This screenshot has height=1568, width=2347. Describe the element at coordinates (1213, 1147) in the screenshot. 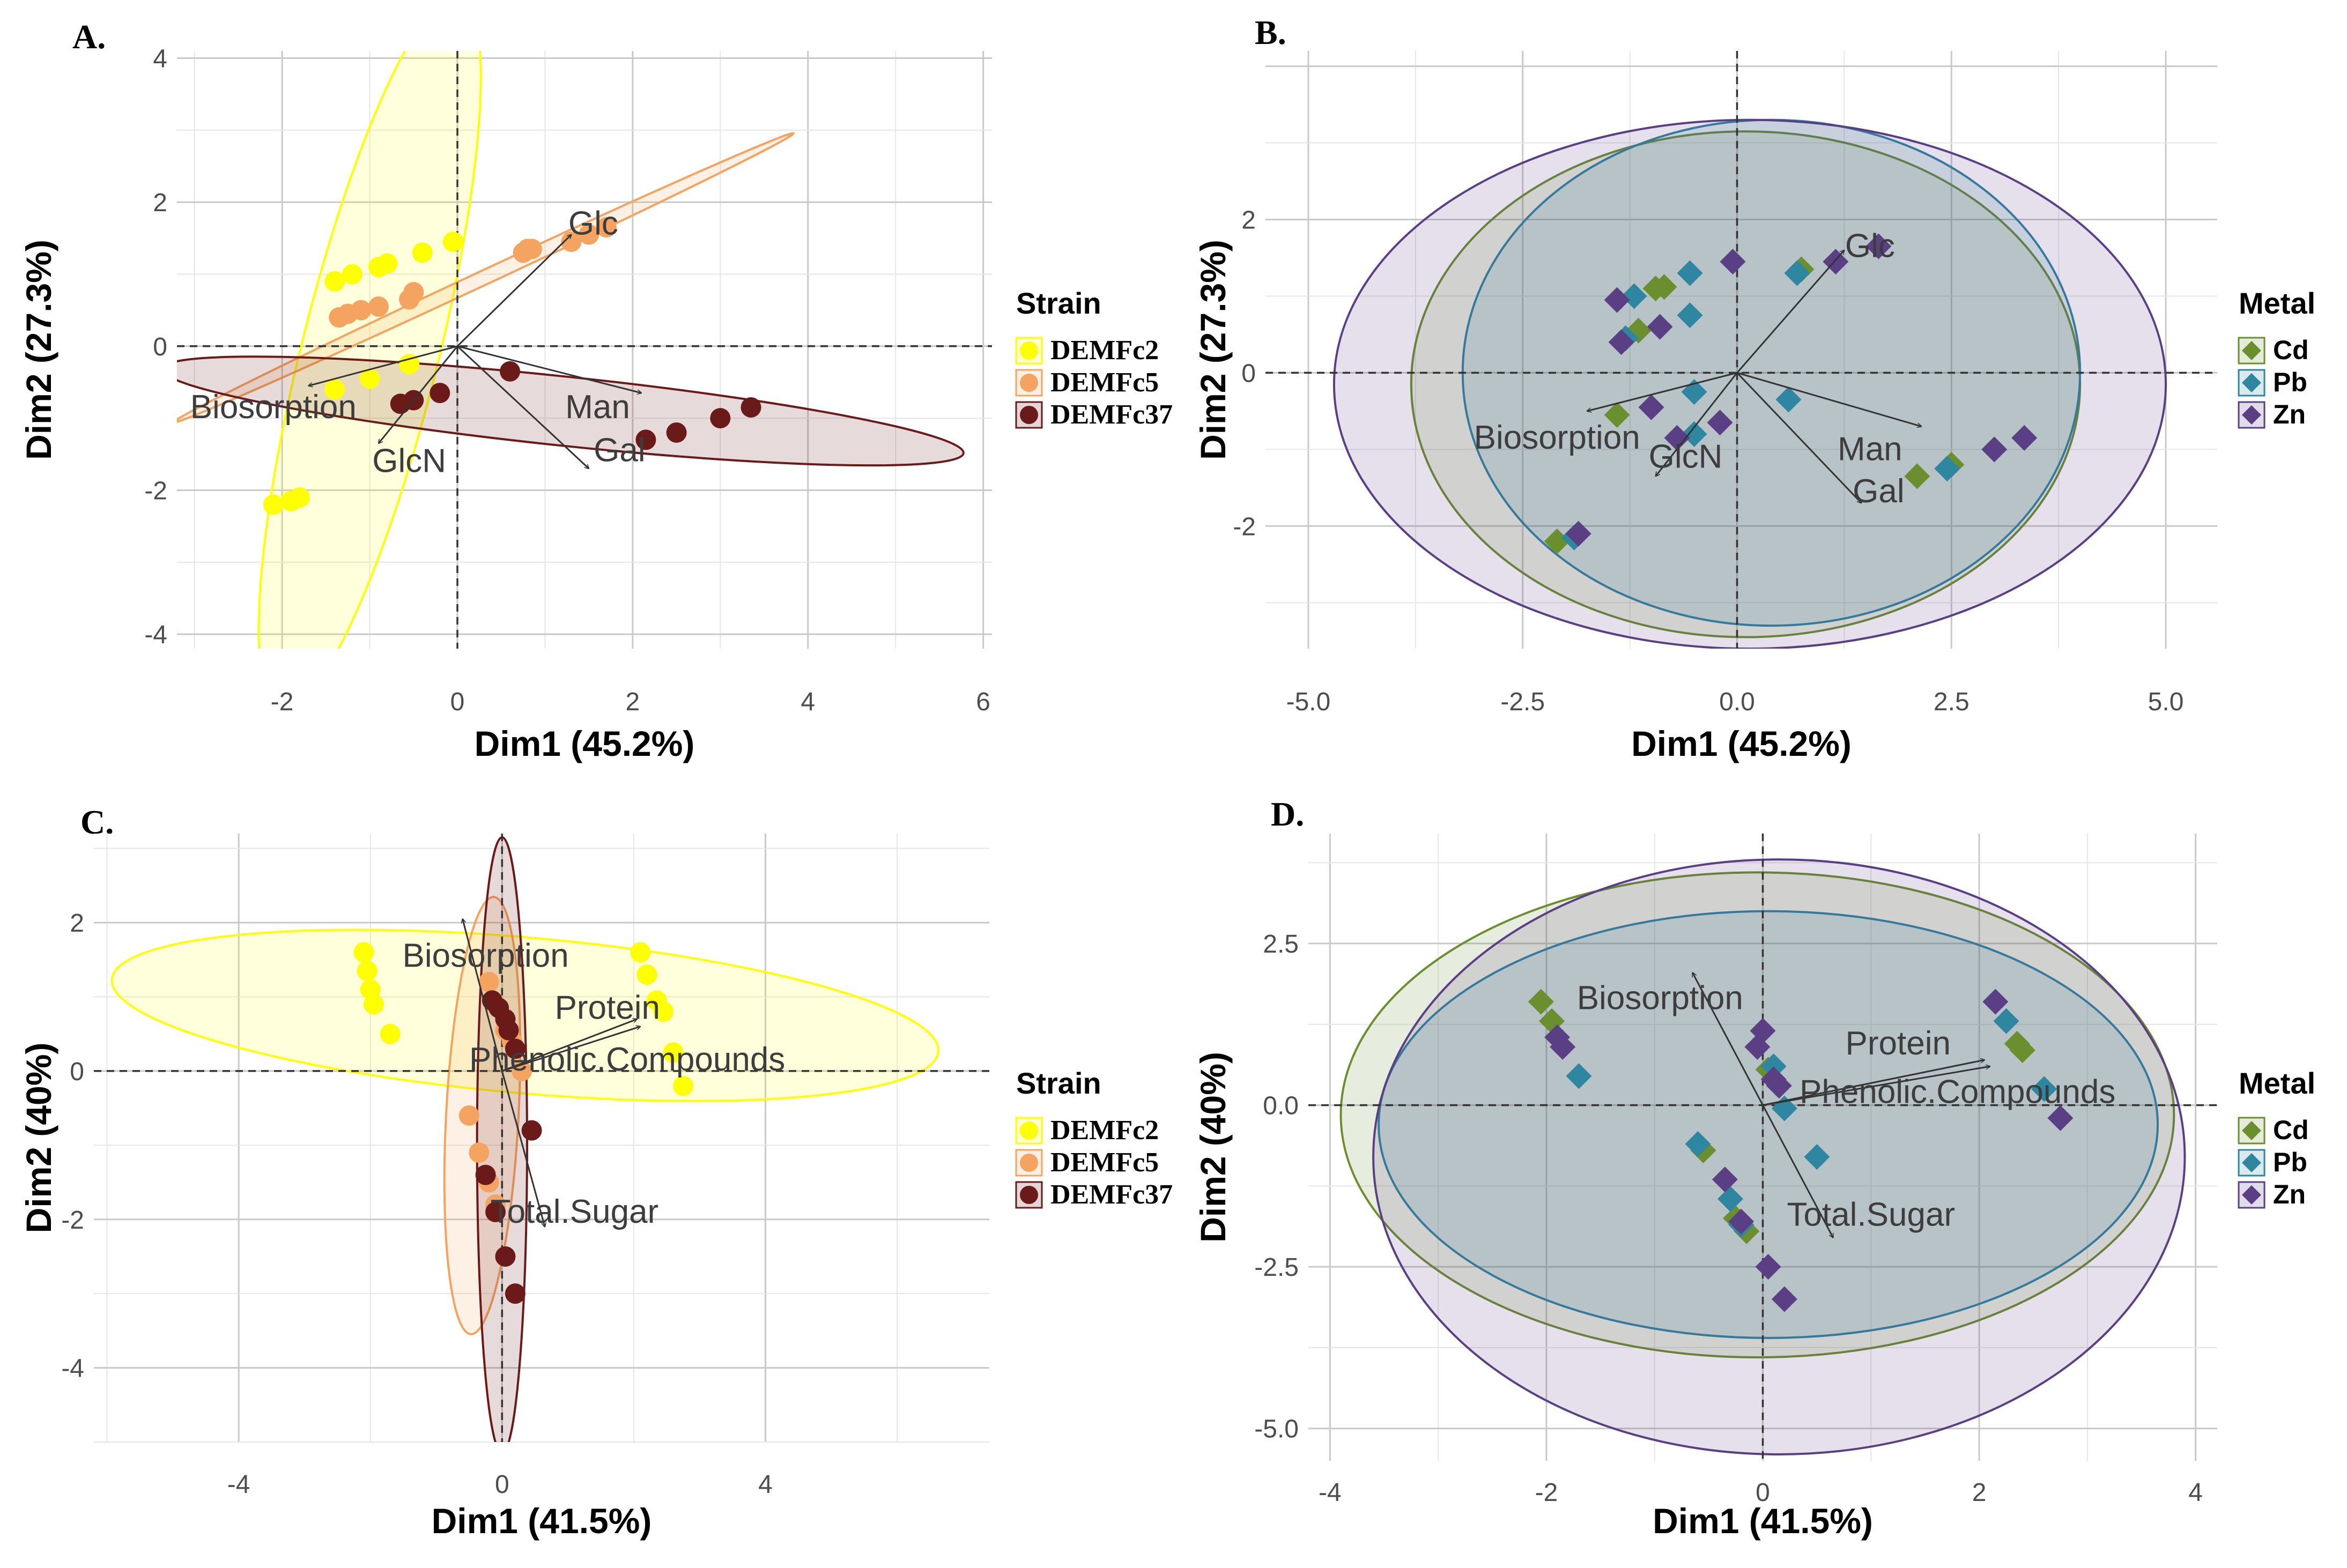

I see `y-axis-title: Dim2 (40%)` at that location.